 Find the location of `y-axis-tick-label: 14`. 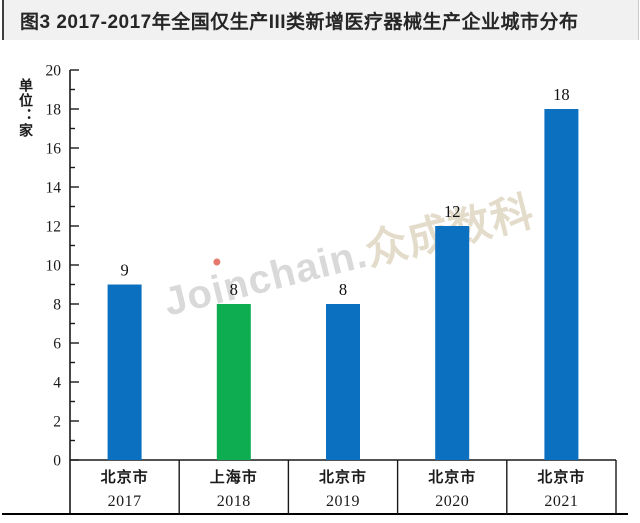

y-axis-tick-label: 14 is located at coordinates (54, 188).